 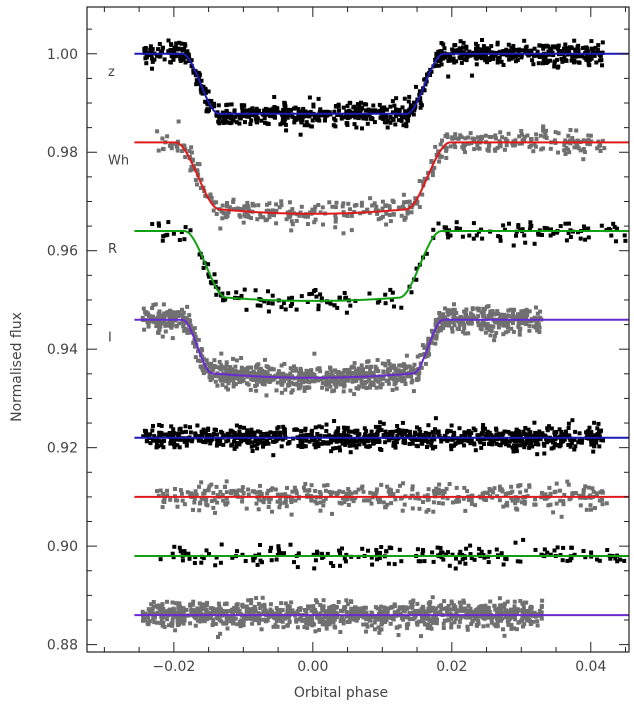 What do you see at coordinates (342, 350) in the screenshot?
I see `series-I-points` at bounding box center [342, 350].